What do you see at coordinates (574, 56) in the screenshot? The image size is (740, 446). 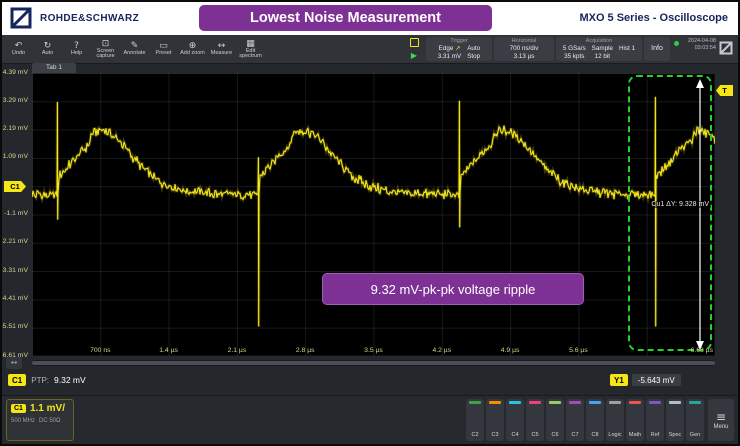 I see `acquisition-record: 35 kpts` at bounding box center [574, 56].